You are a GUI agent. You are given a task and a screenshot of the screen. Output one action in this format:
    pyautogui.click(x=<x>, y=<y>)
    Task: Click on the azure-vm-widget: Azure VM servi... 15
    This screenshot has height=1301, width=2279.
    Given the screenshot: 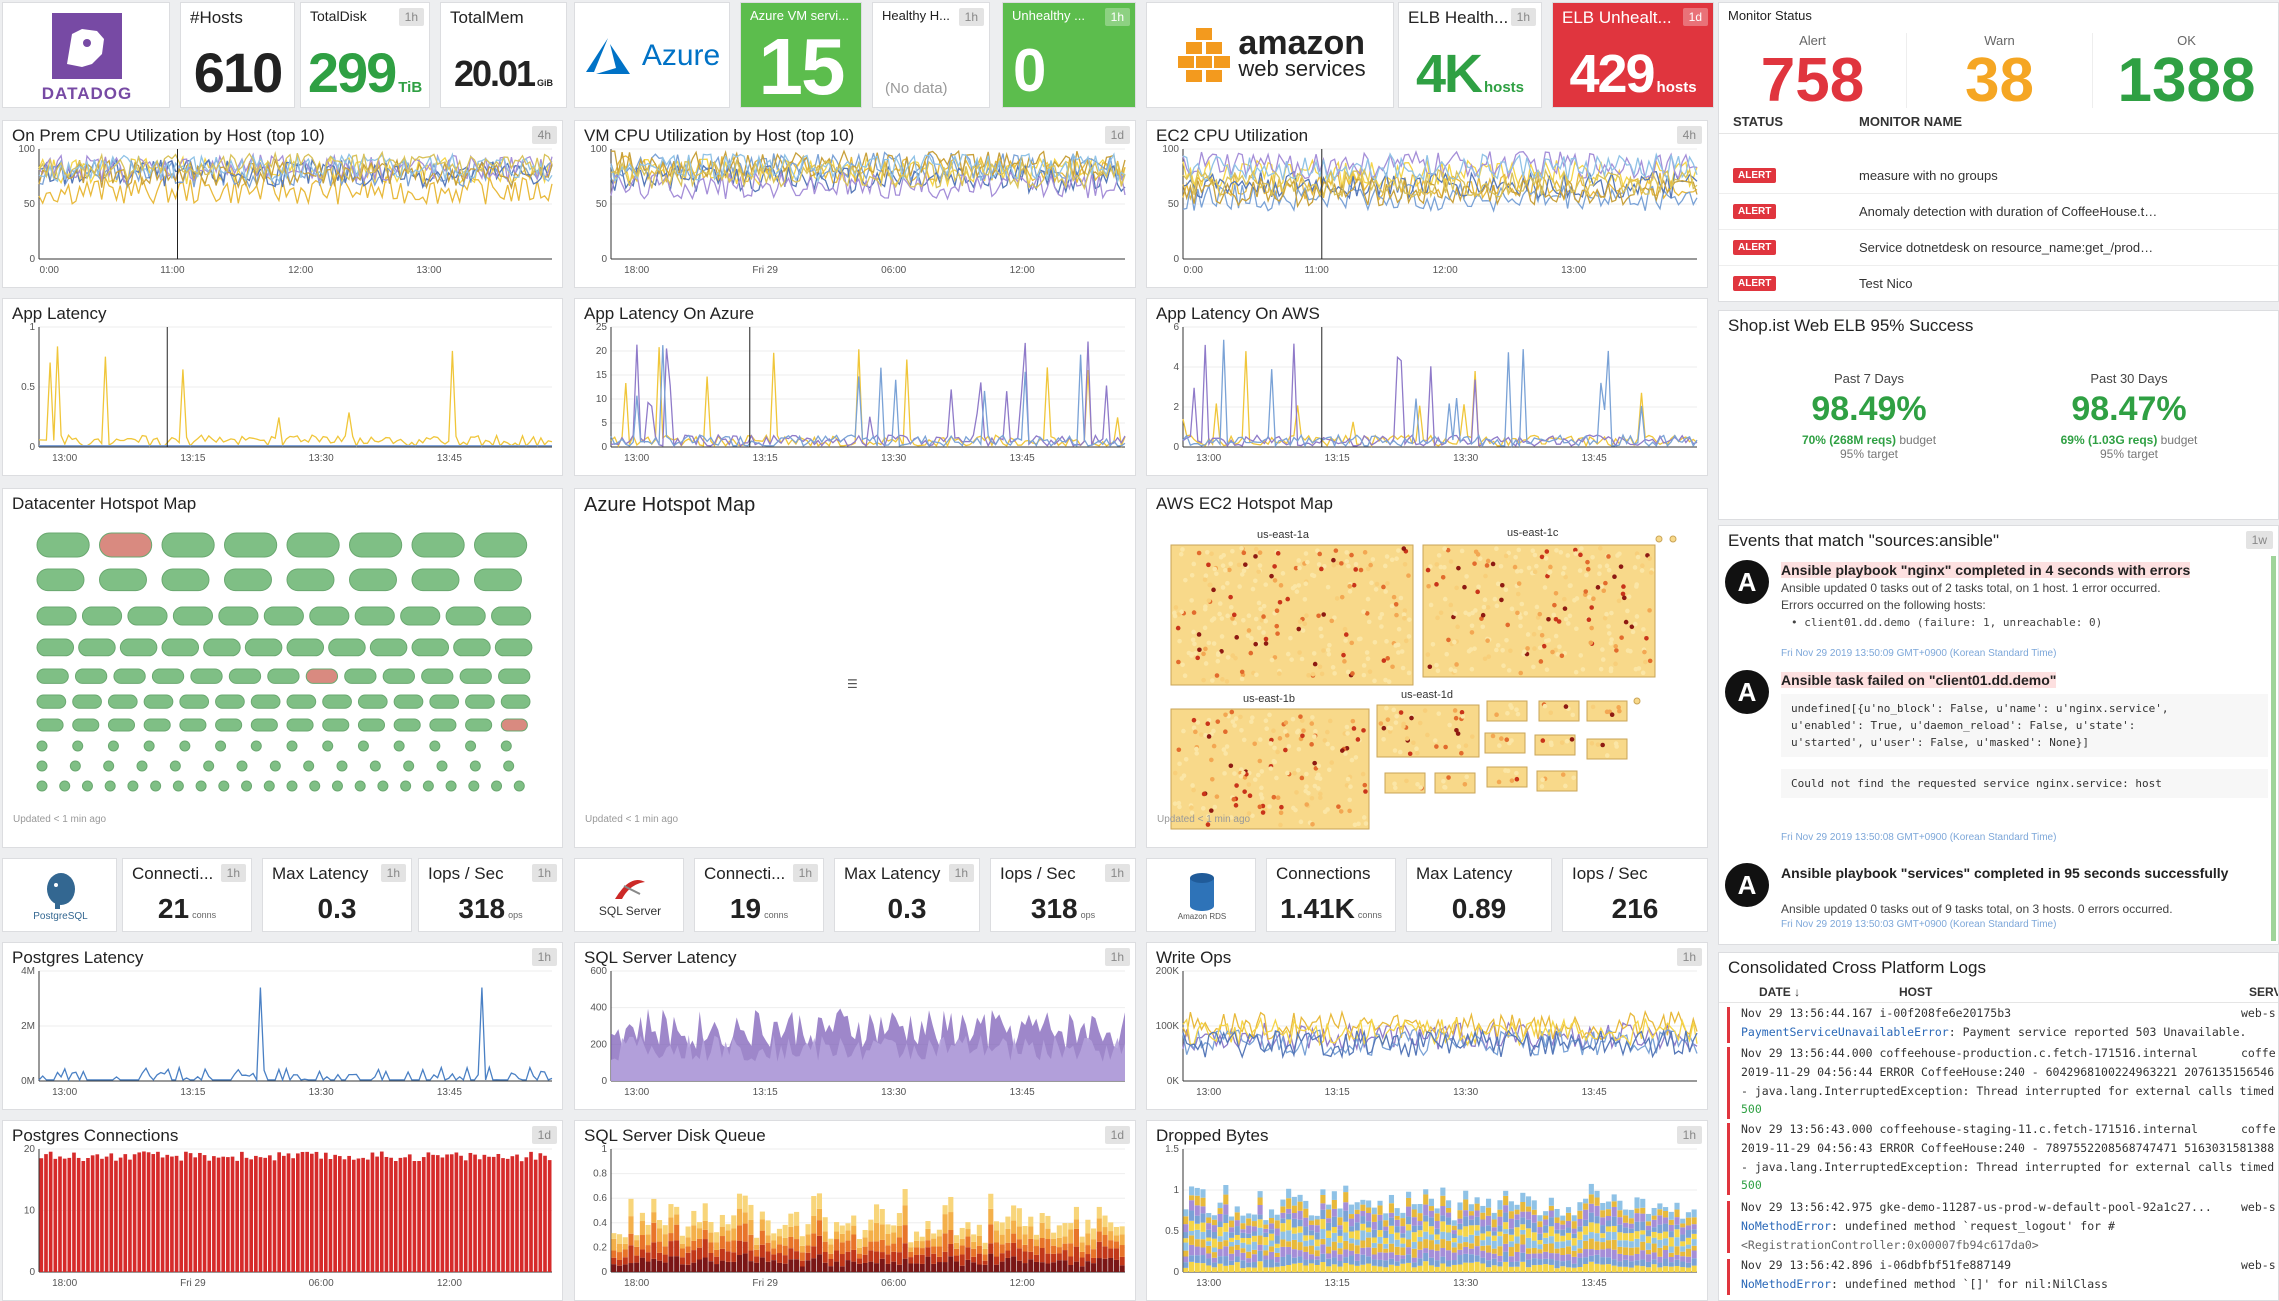 What is the action you would take?
    pyautogui.click(x=801, y=55)
    